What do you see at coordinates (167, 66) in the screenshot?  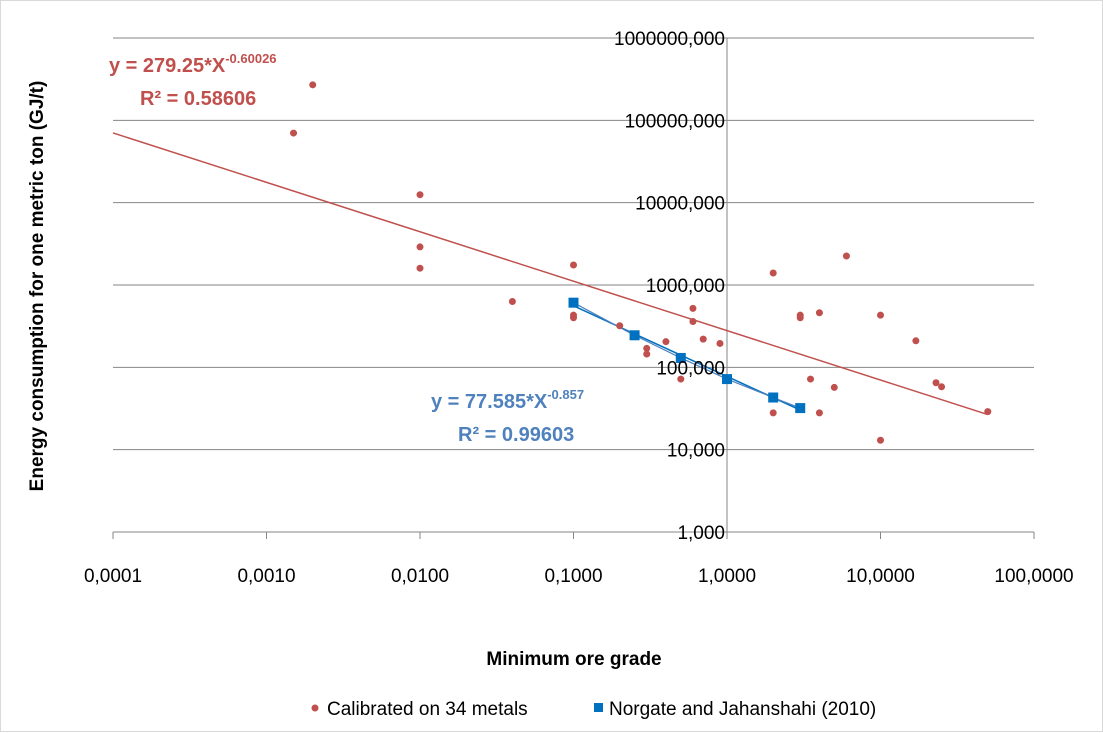 I see `equation-main: y = 279.25*X` at bounding box center [167, 66].